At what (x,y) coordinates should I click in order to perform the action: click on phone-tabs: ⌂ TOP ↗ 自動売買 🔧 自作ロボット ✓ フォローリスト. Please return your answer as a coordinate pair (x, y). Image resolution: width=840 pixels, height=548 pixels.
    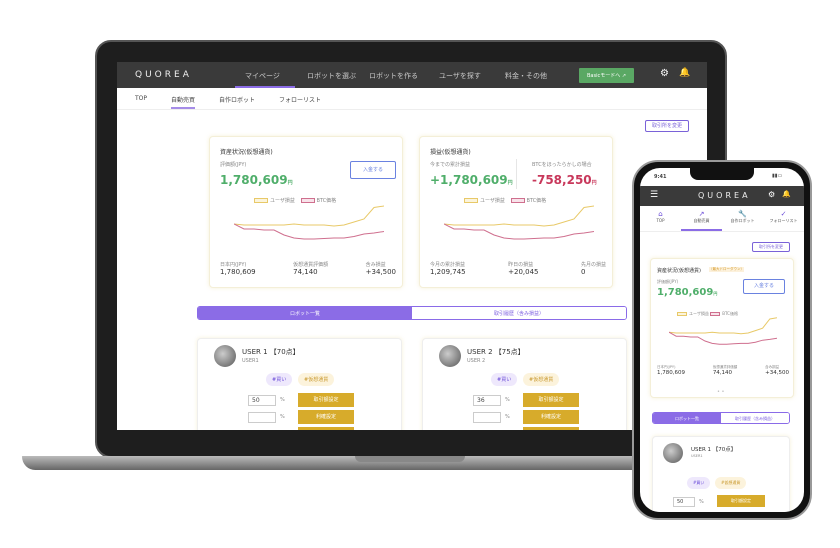
    Looking at the image, I should click on (722, 219).